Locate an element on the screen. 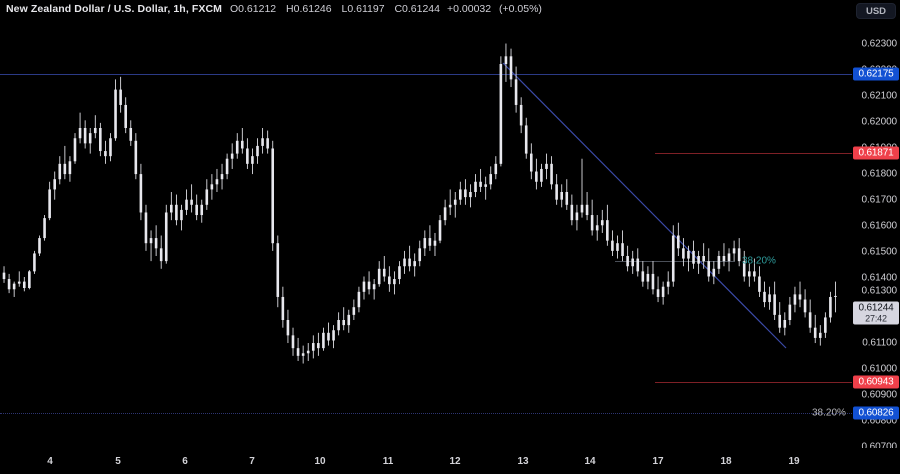 The width and height of the screenshot is (900, 474). time-axis: 4 5 6 7 10 11 12 13 14 17 18 19 is located at coordinates (450, 461).